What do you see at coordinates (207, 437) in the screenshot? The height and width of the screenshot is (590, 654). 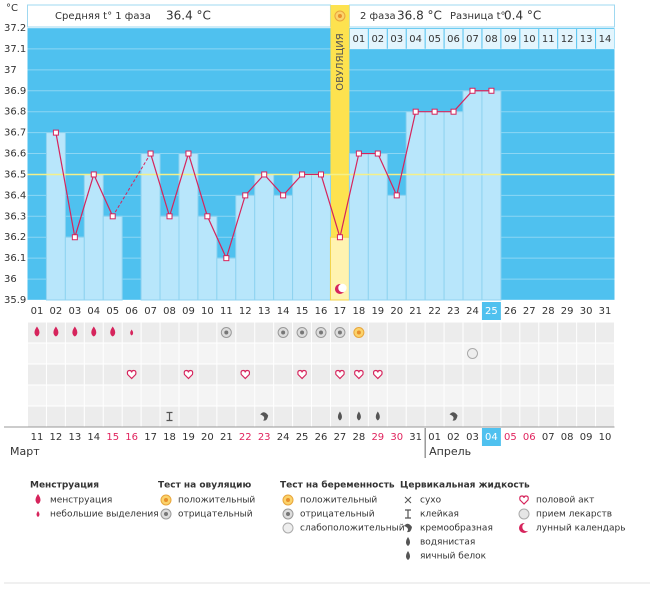 I see `date-label: 20` at bounding box center [207, 437].